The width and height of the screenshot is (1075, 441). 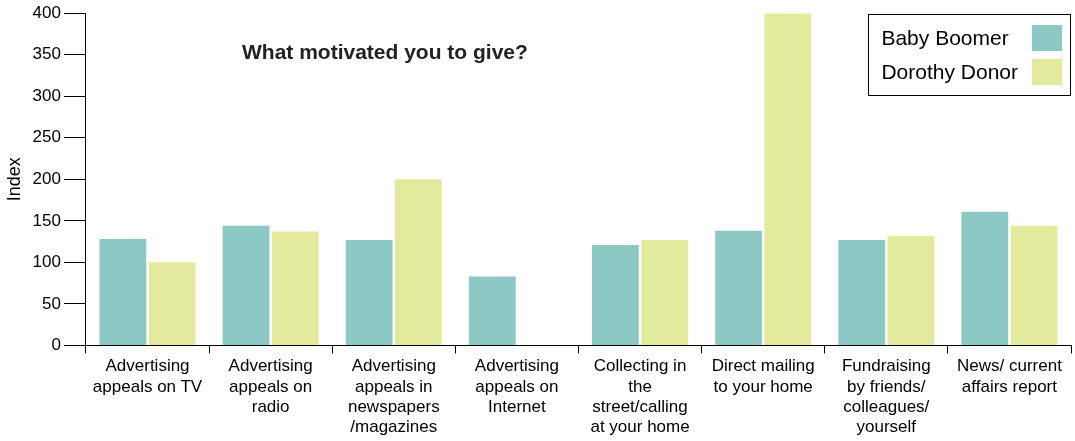 What do you see at coordinates (147, 376) in the screenshot?
I see `x-tick-label: Advertising appeals on TV` at bounding box center [147, 376].